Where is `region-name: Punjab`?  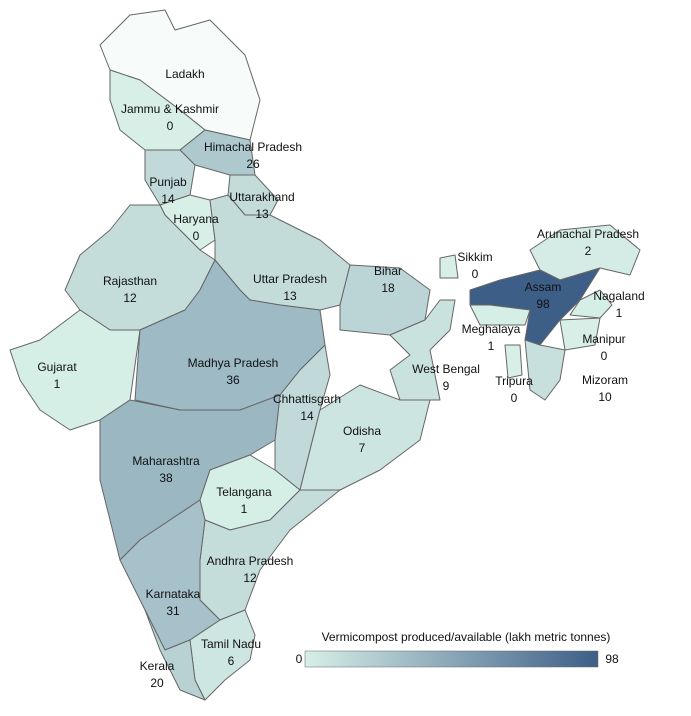 region-name: Punjab is located at coordinates (168, 182).